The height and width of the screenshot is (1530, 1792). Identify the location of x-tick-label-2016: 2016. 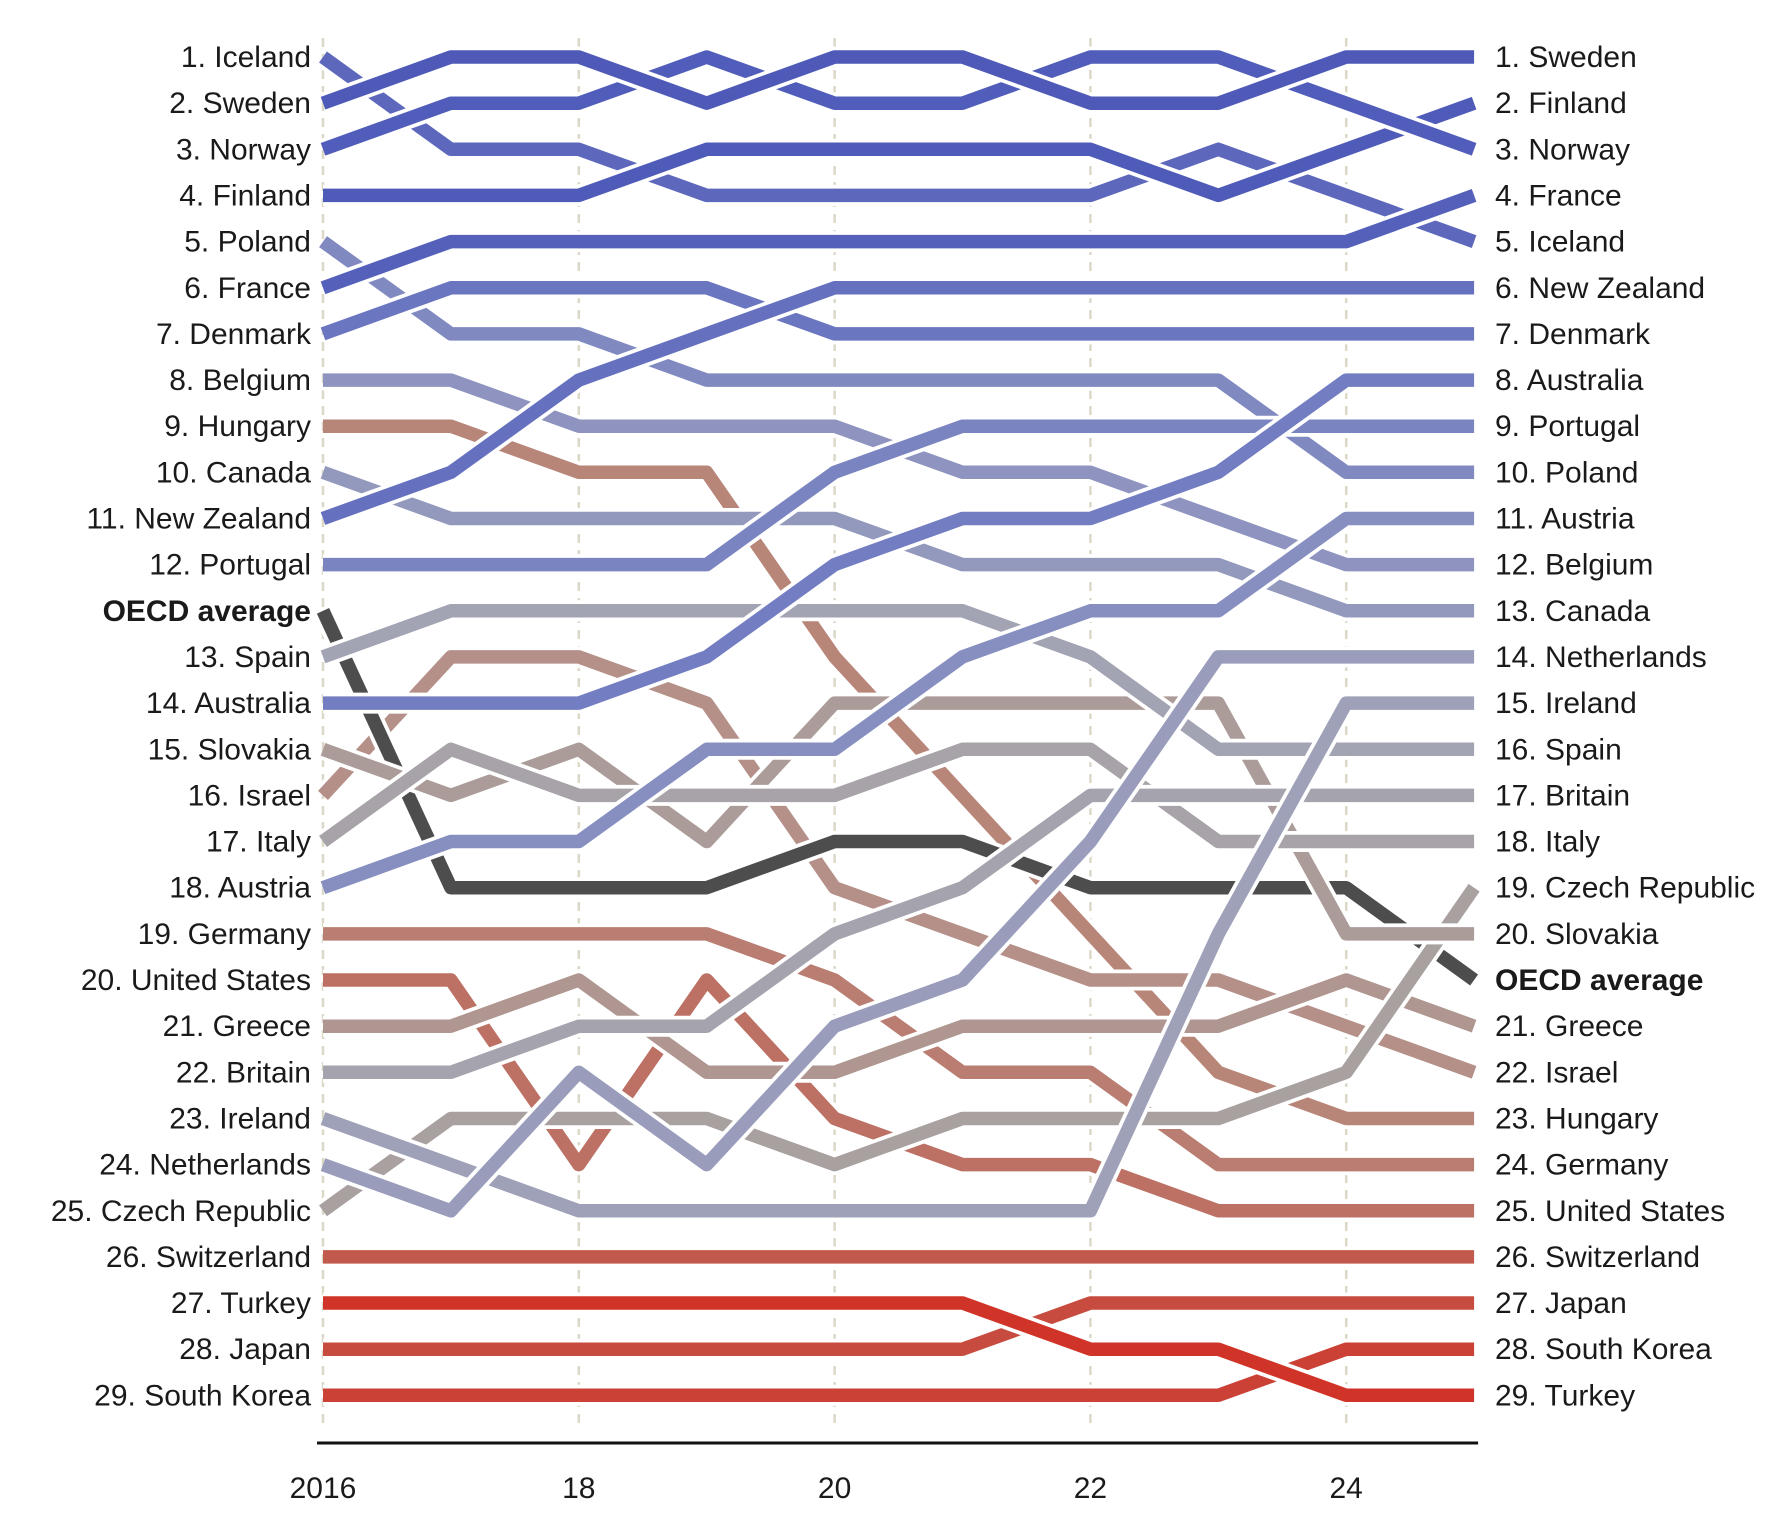
(323, 1488).